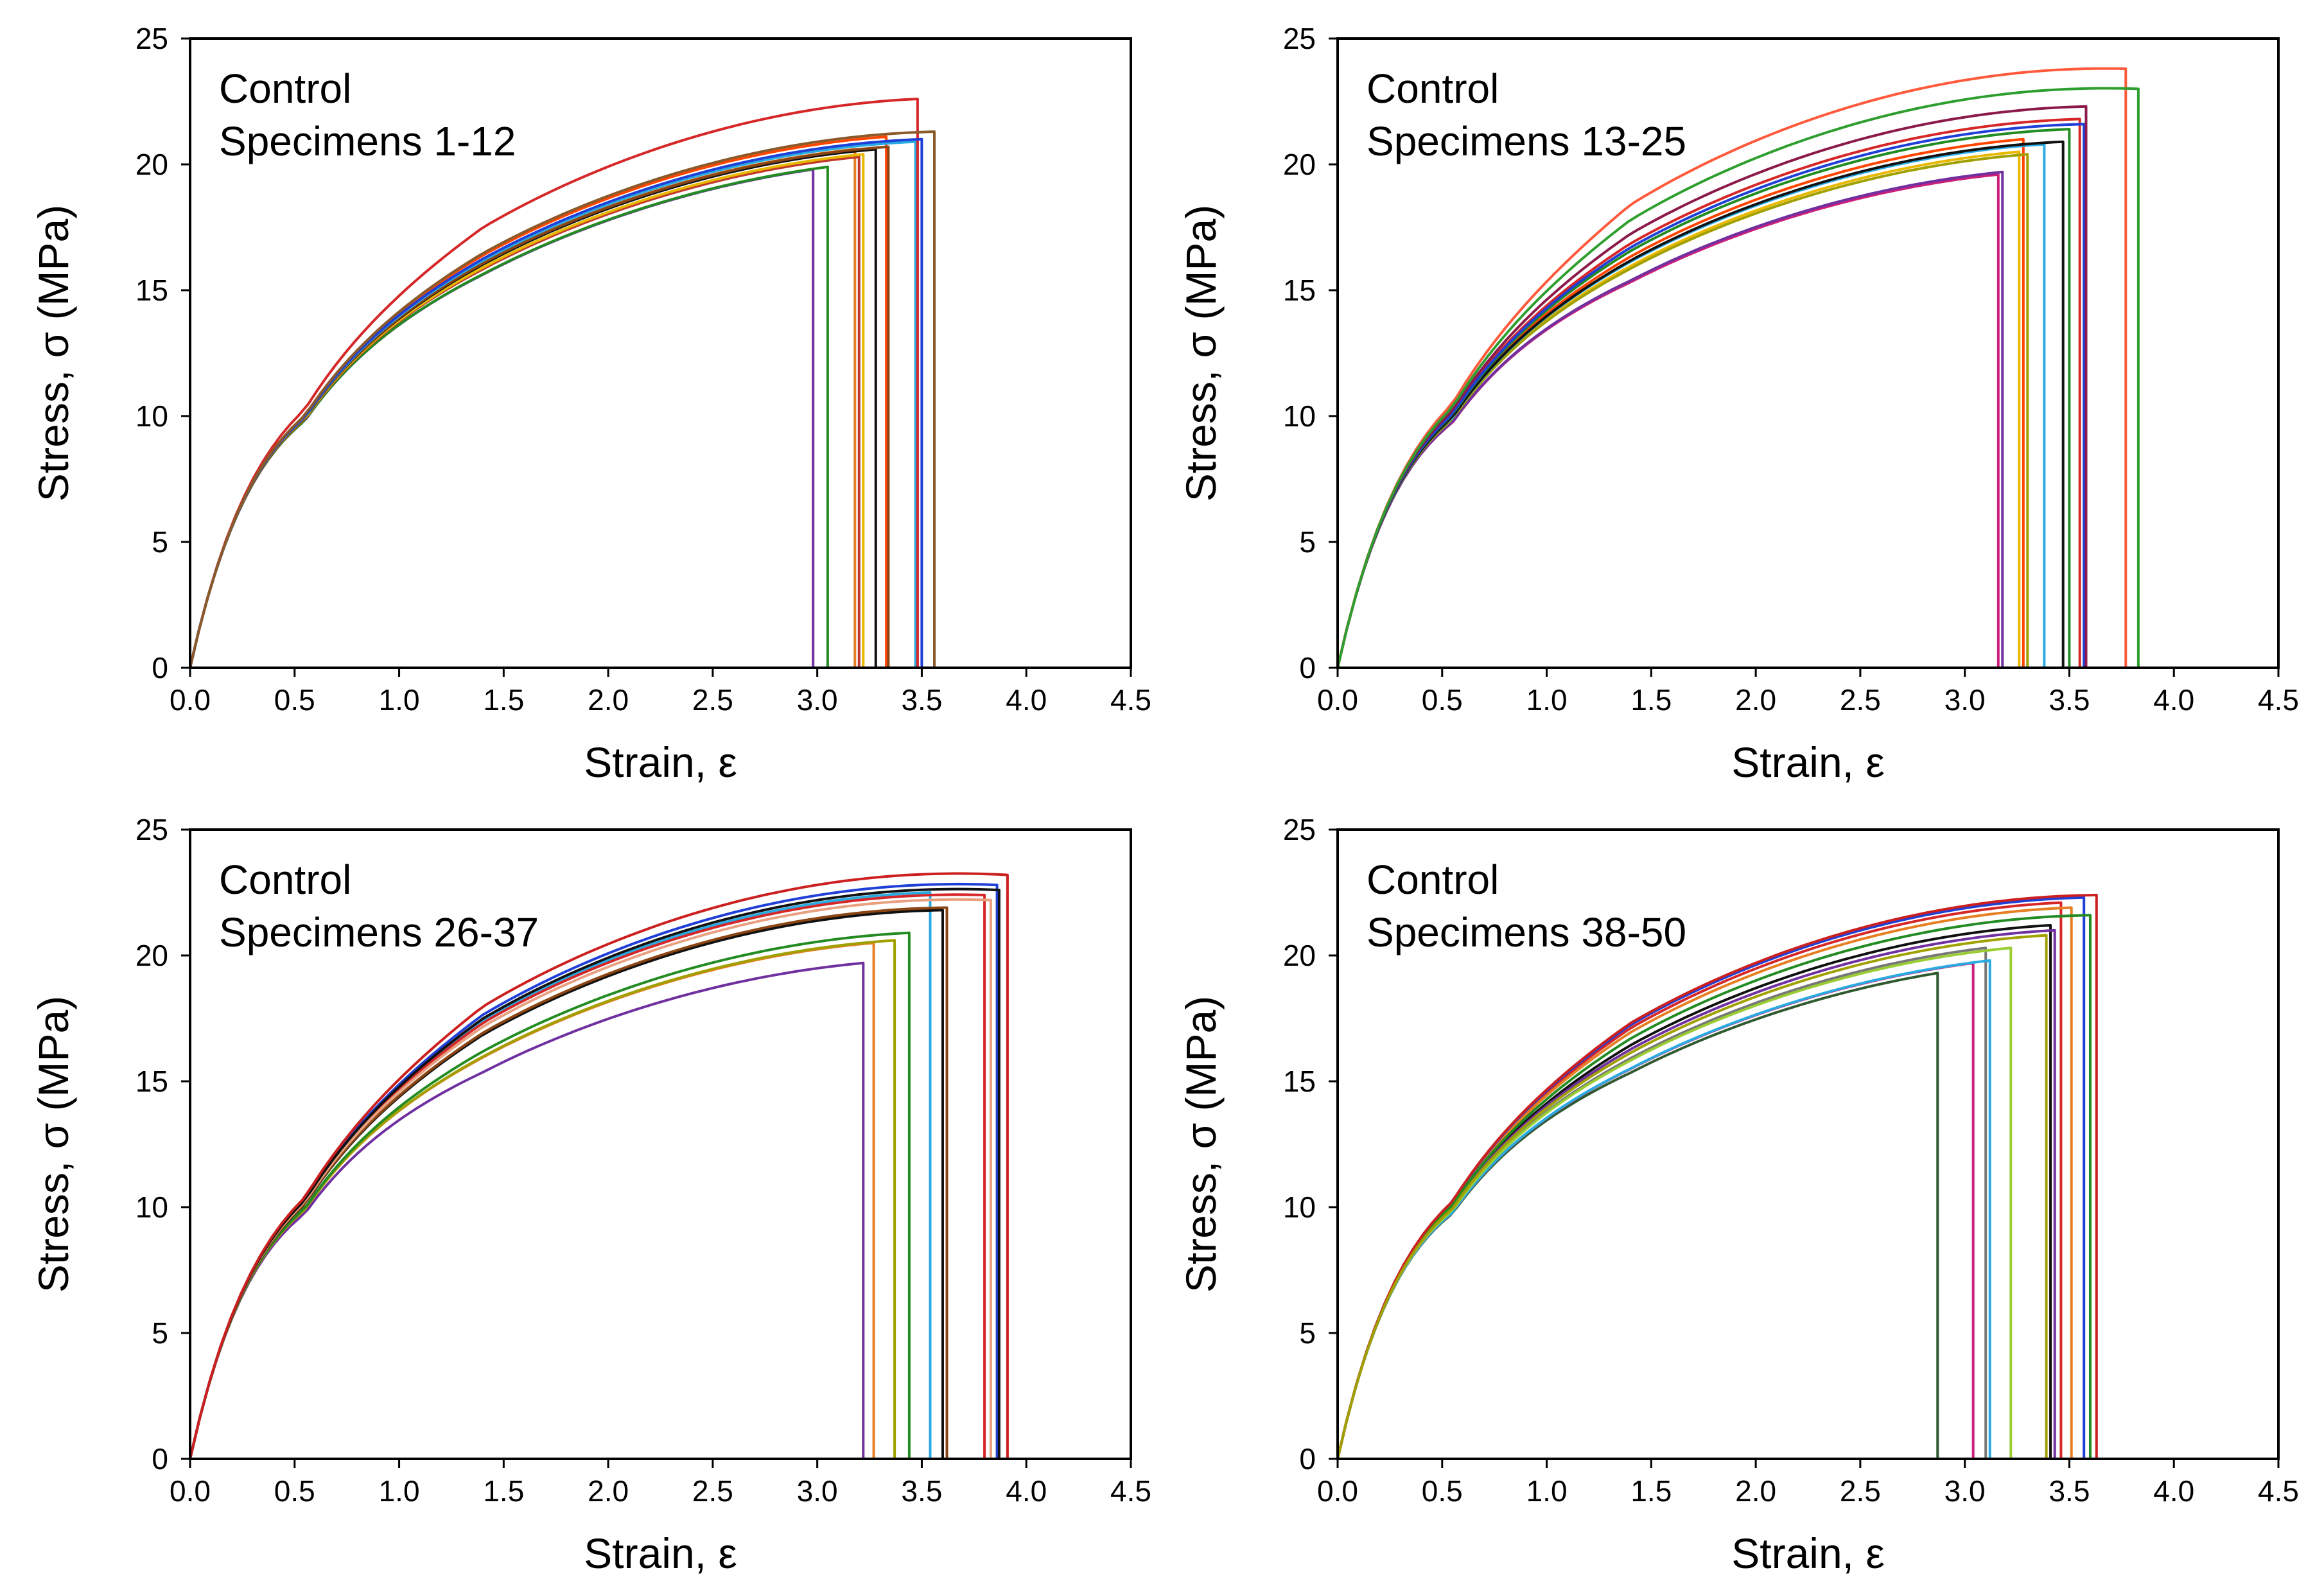 The width and height of the screenshot is (2324, 1586). I want to click on specimen-19-curve, so click(1700, 404).